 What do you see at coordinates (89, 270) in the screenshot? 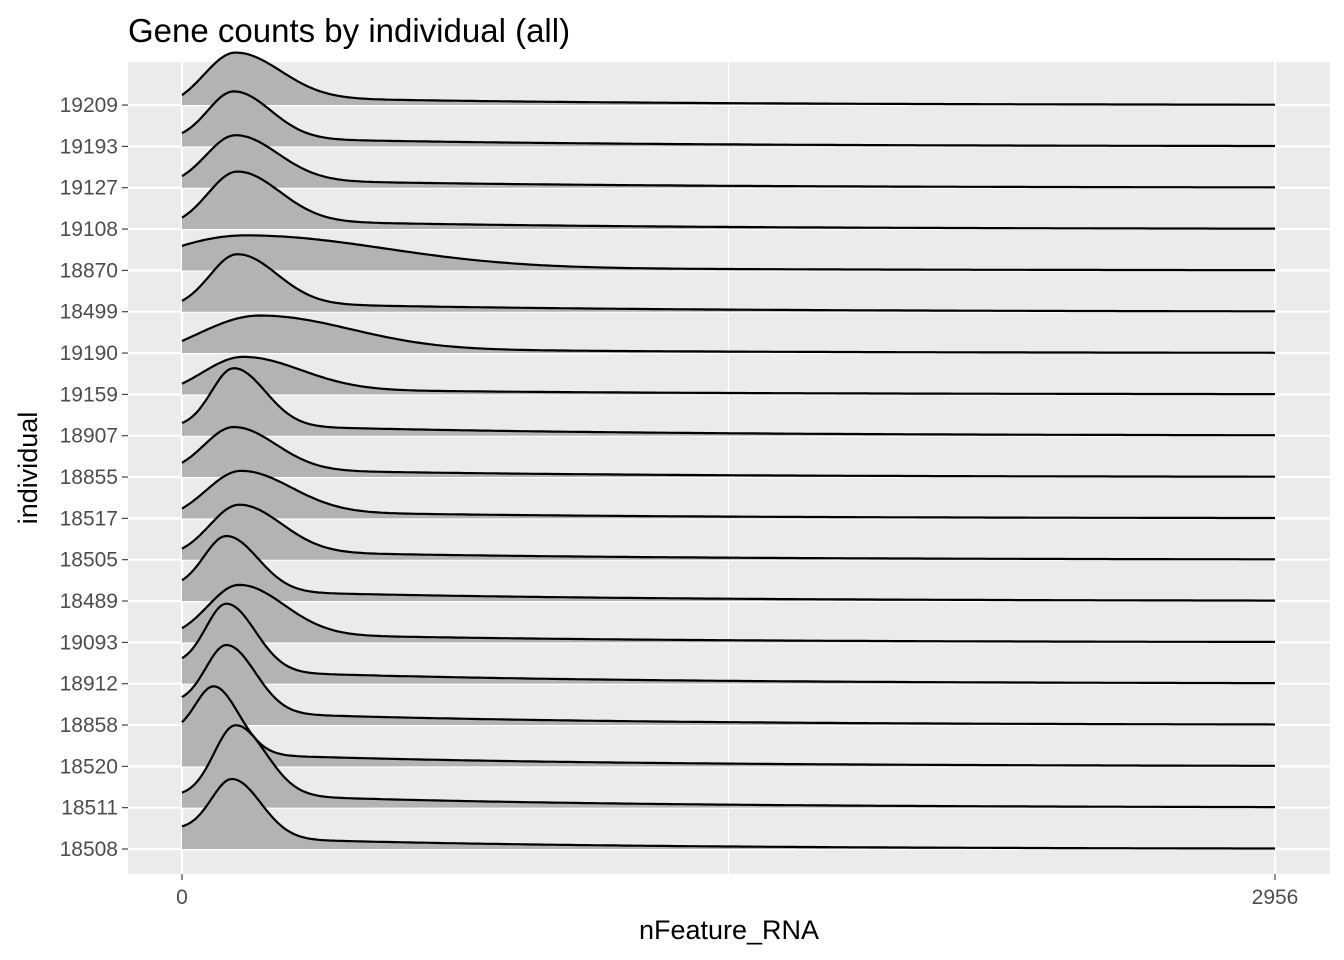
I see `y-tick-label: 18870` at bounding box center [89, 270].